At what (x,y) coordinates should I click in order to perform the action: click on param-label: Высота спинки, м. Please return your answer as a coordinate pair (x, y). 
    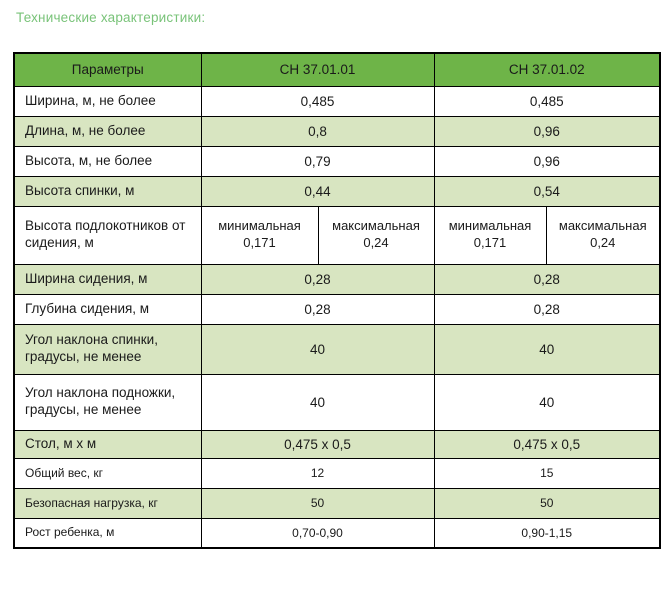
    Looking at the image, I should click on (107, 191).